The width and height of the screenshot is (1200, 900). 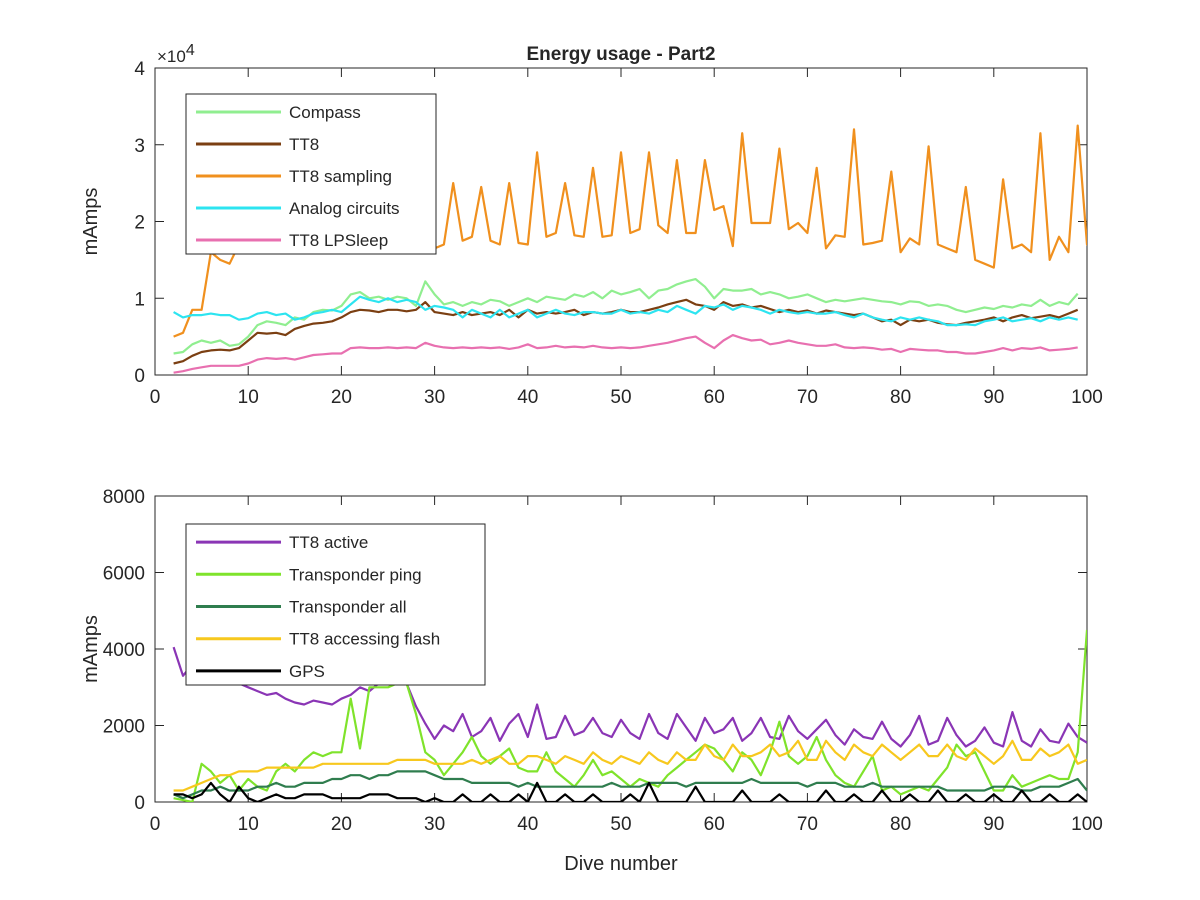 What do you see at coordinates (338, 240) in the screenshot?
I see `legend-entry: TT8 LPSleep` at bounding box center [338, 240].